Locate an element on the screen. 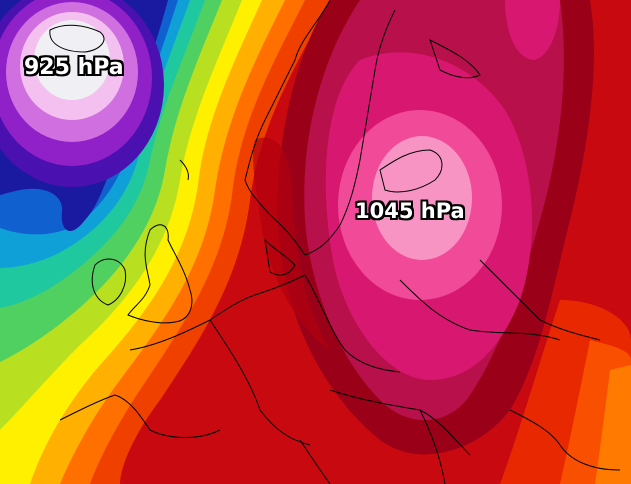  finland-coast is located at coordinates (455, 59).